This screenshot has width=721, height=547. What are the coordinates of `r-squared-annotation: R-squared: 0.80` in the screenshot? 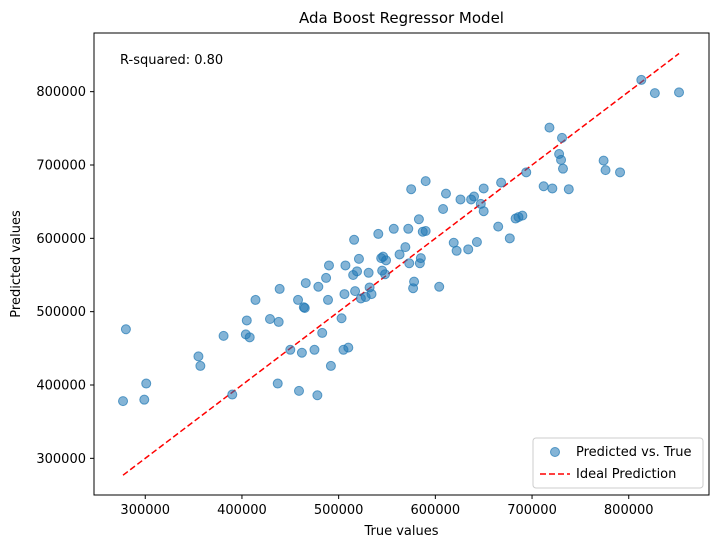 It's located at (171, 60).